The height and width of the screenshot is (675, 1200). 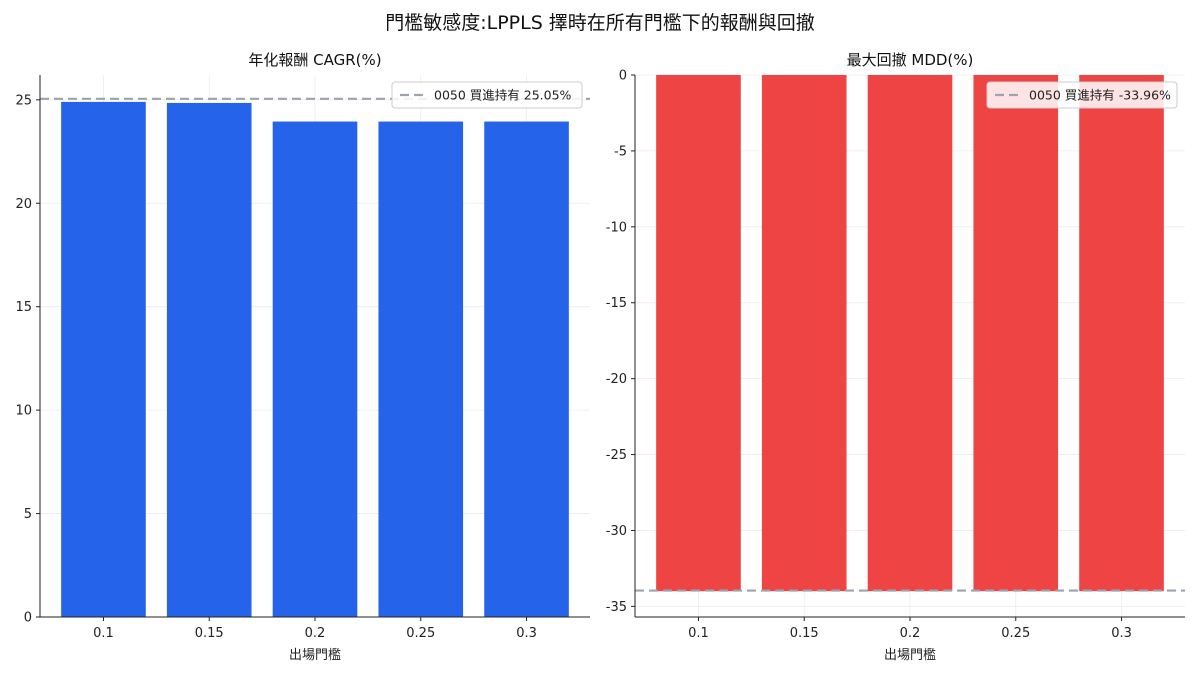 I want to click on legend-label: 0050 買進持有 -33.96%, so click(x=1100, y=95).